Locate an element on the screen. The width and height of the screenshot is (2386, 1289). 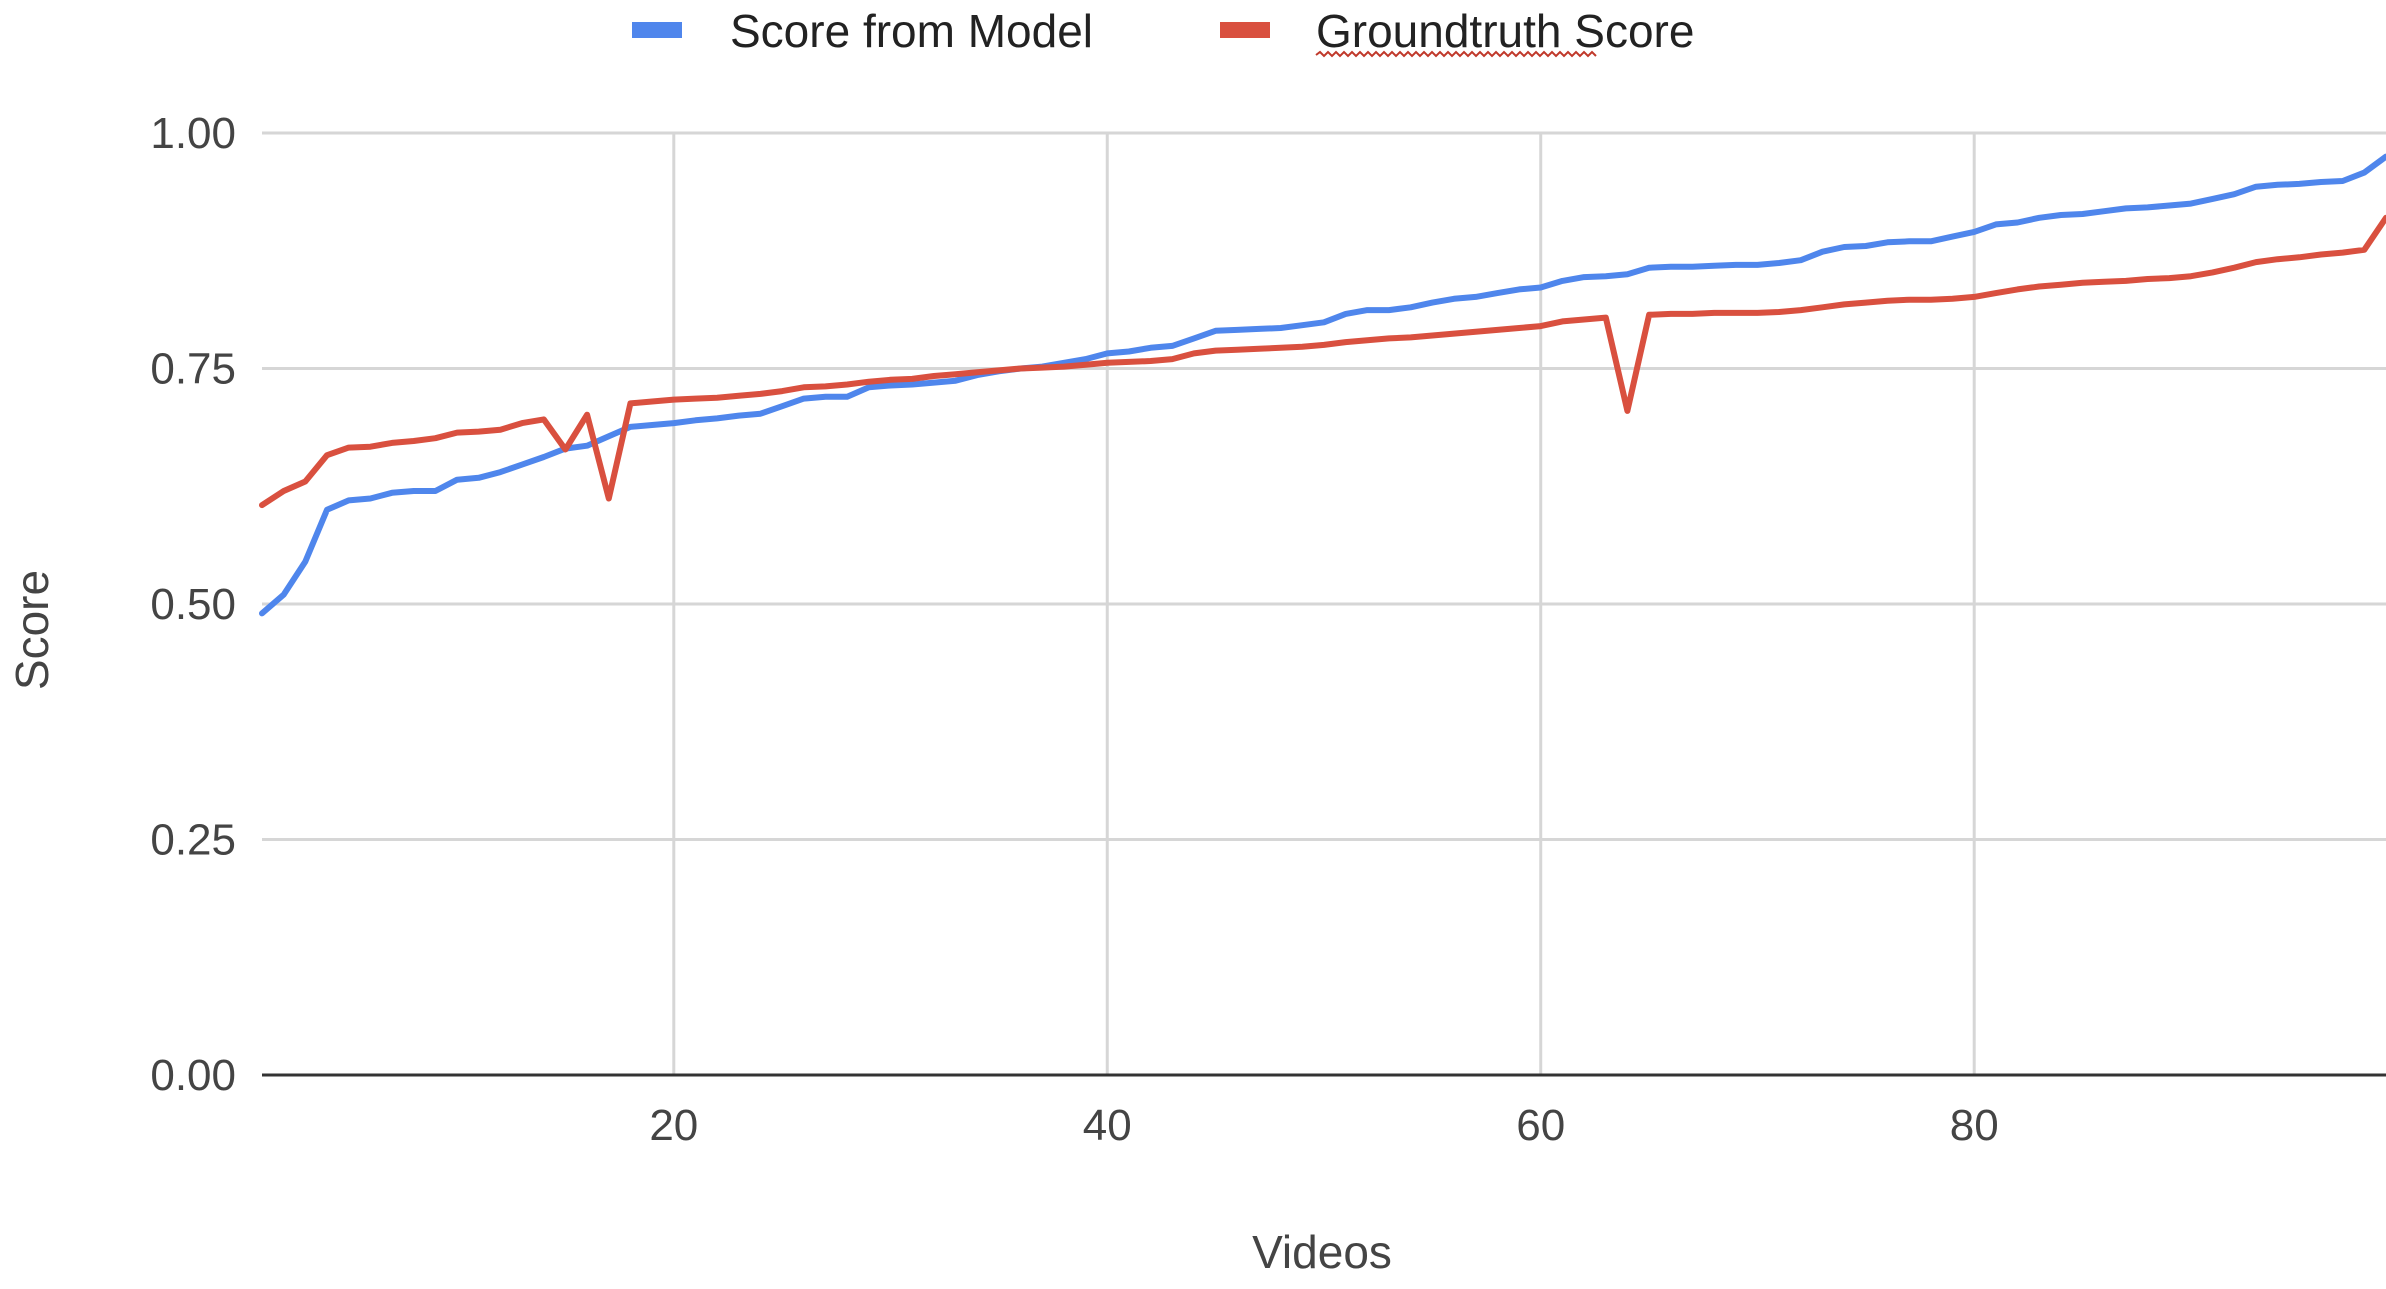
x-tick-label: 20 is located at coordinates (673, 1125).